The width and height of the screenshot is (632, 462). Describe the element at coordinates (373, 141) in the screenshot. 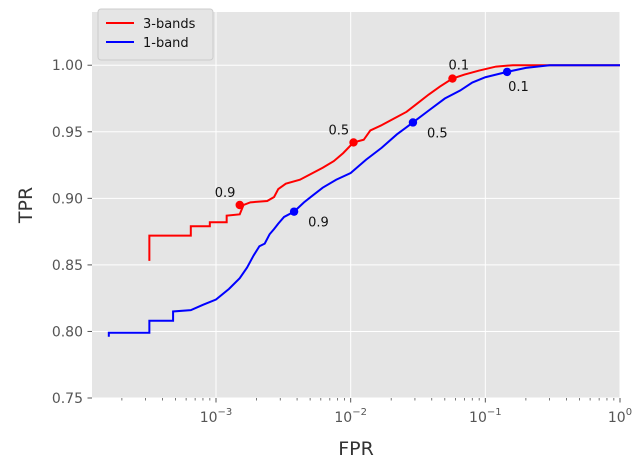

I see `markers-layer` at that location.